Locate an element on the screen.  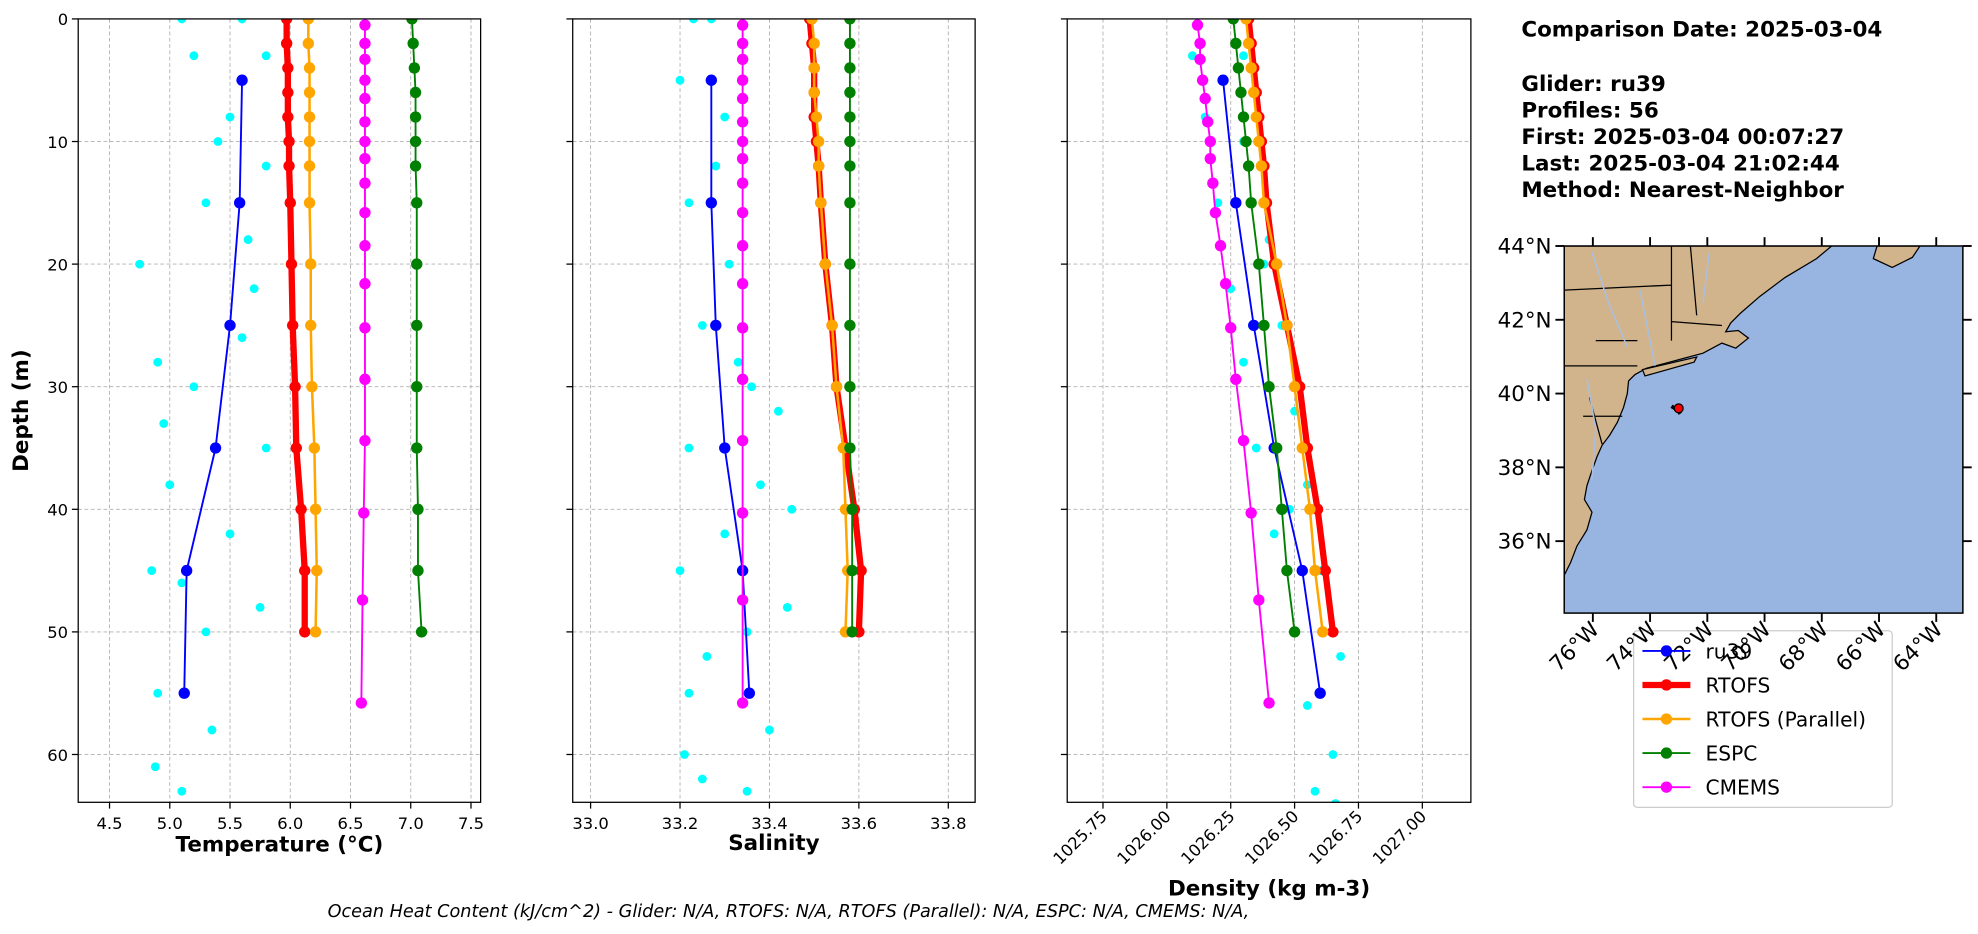
x-tick-label: 6.5 is located at coordinates (350, 823).